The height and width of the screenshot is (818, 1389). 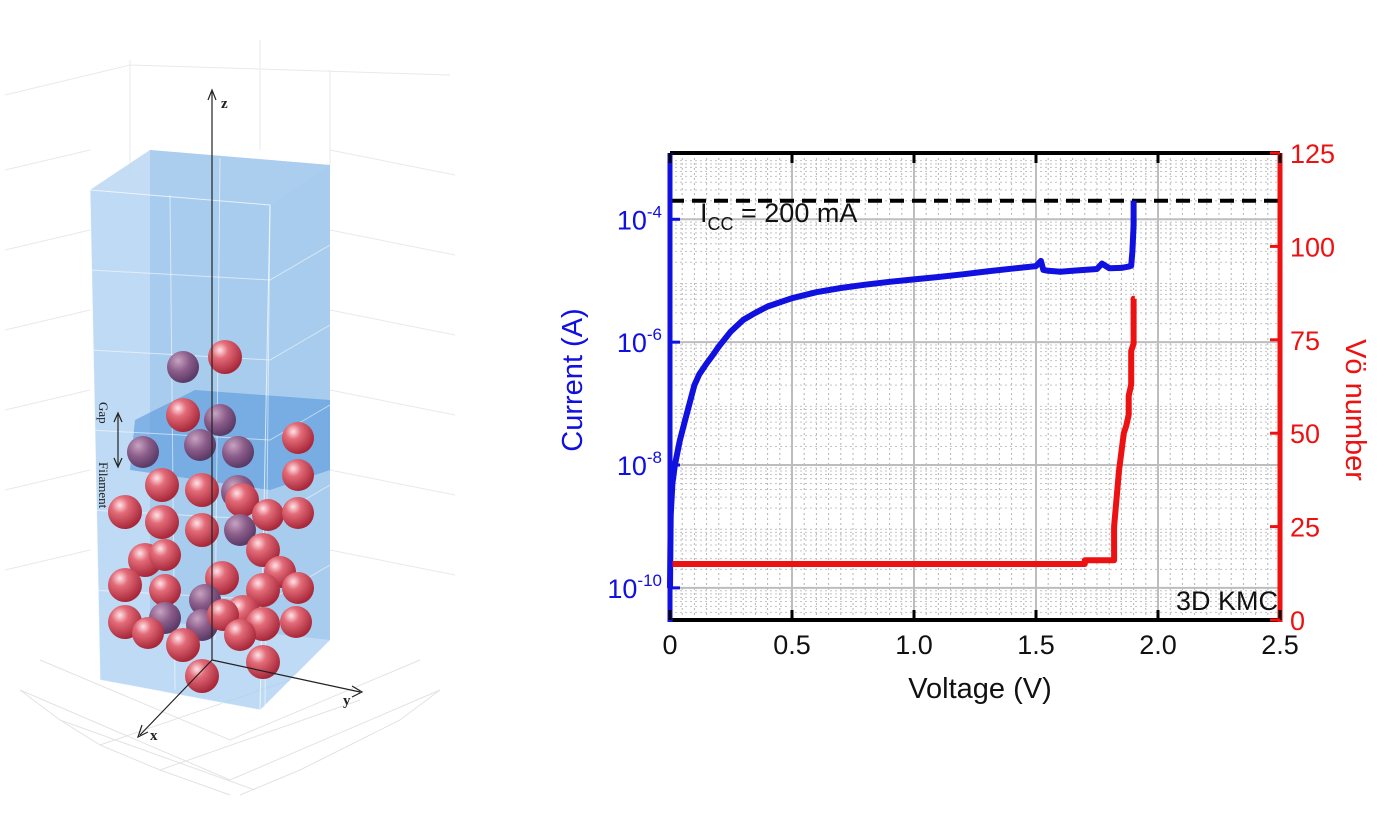 I want to click on x-tick-label: 0.5, so click(x=792, y=645).